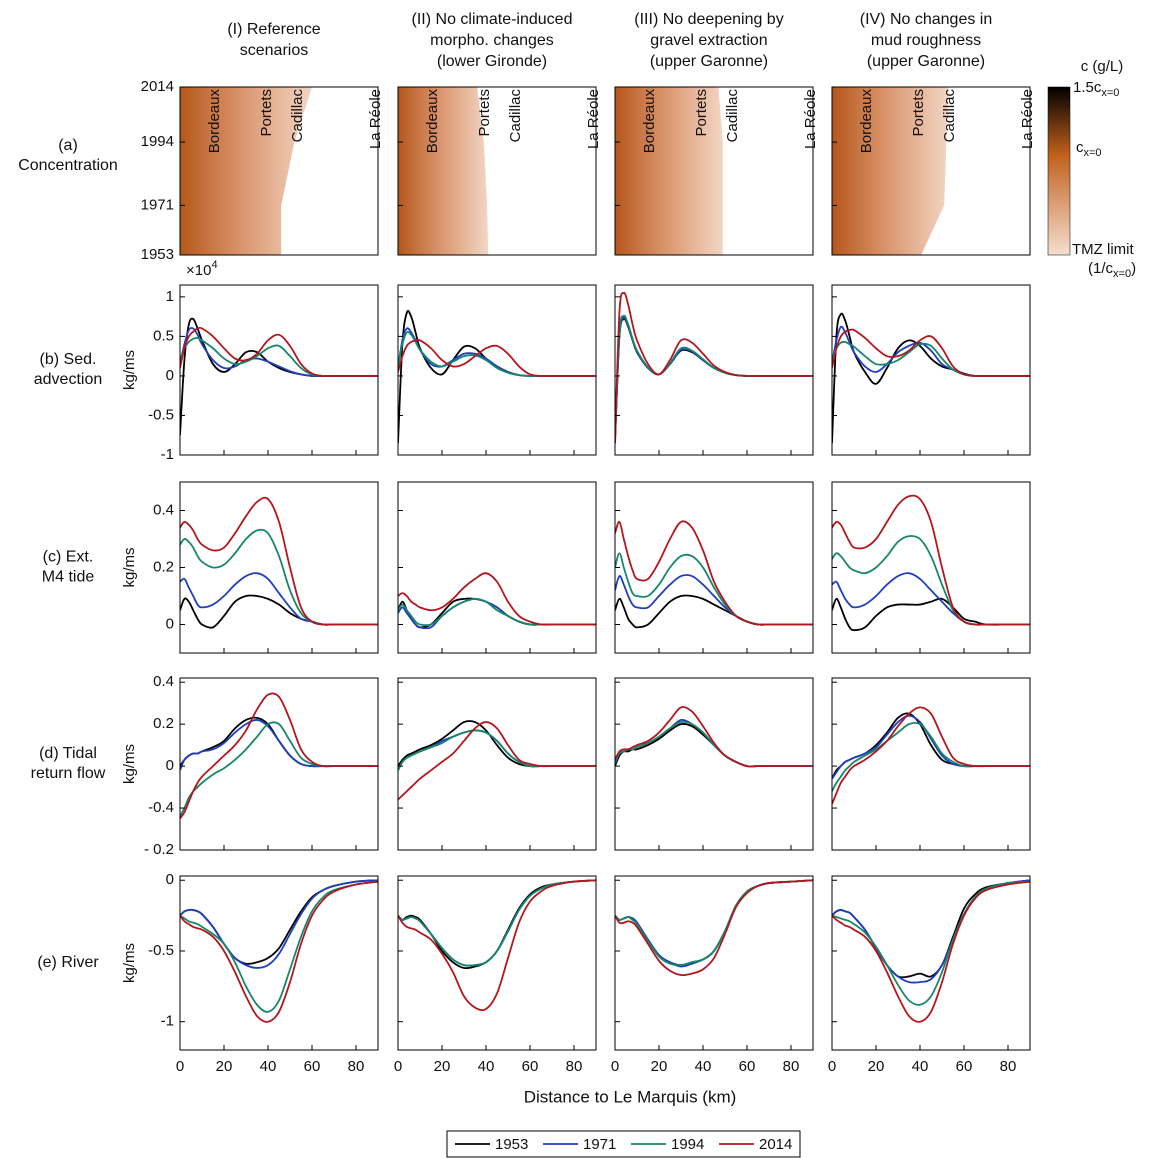  I want to click on y-tick-label: - 0.2, so click(159, 849).